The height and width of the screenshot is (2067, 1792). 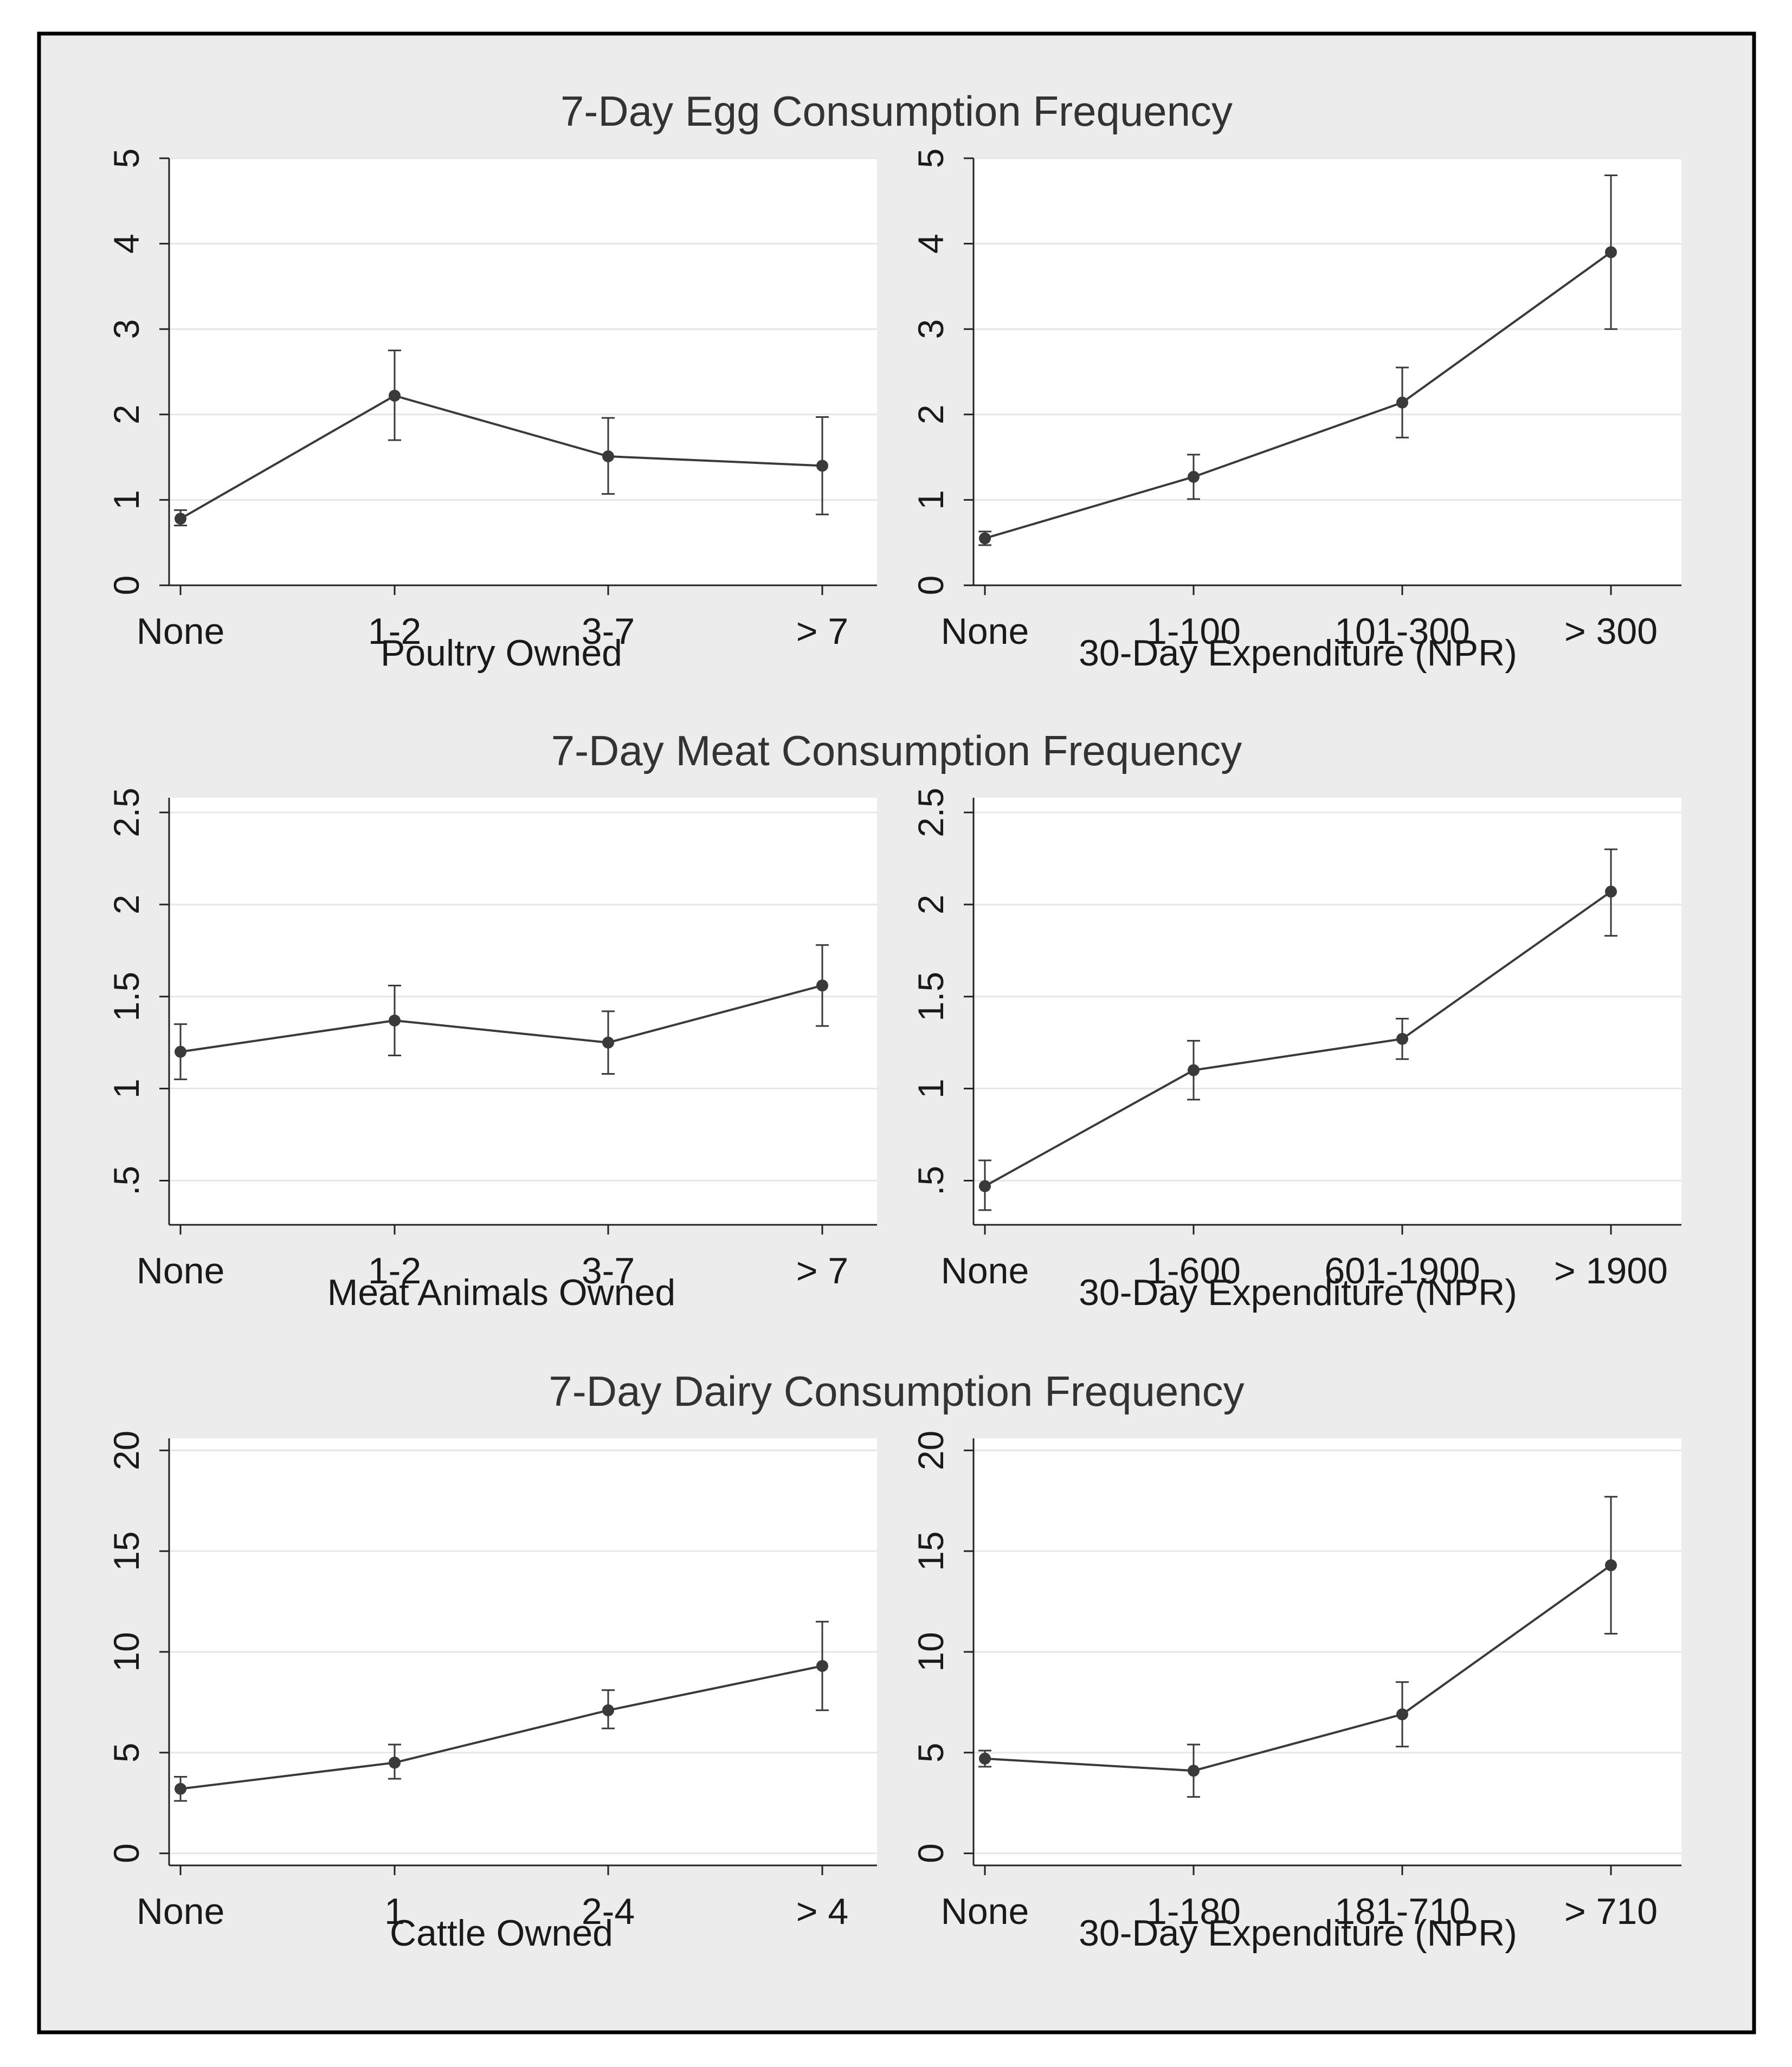 What do you see at coordinates (394, 1911) in the screenshot?
I see `x-tick-label: 1` at bounding box center [394, 1911].